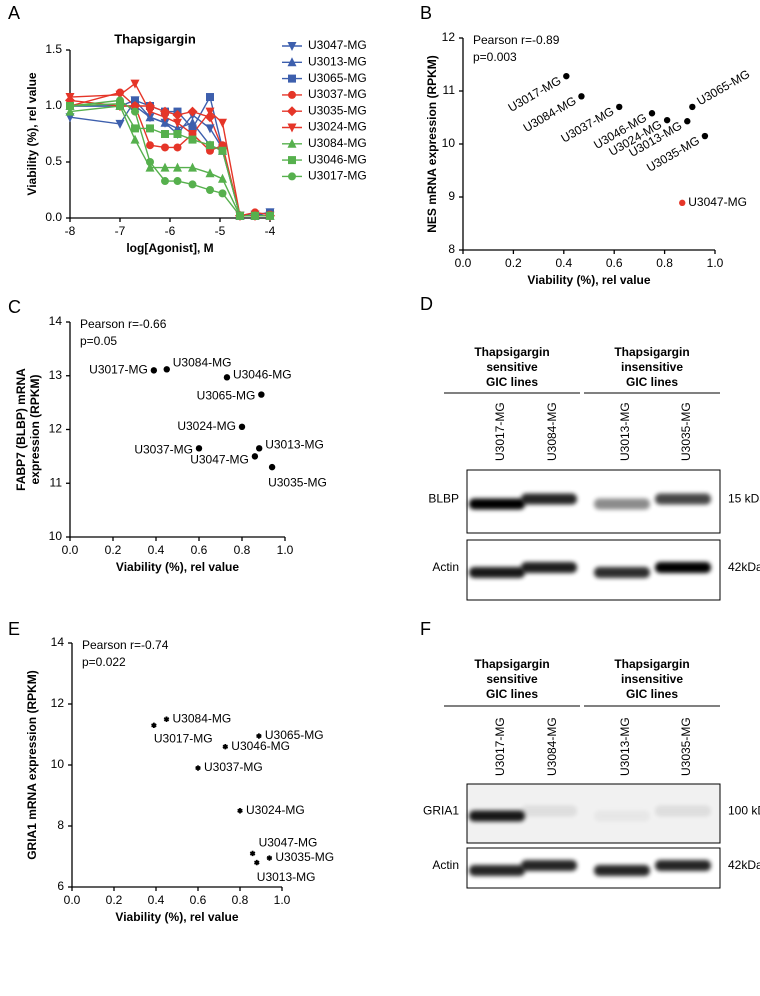 The image size is (760, 996). What do you see at coordinates (183, 739) in the screenshot?
I see `point-label: U3017-MG` at bounding box center [183, 739].